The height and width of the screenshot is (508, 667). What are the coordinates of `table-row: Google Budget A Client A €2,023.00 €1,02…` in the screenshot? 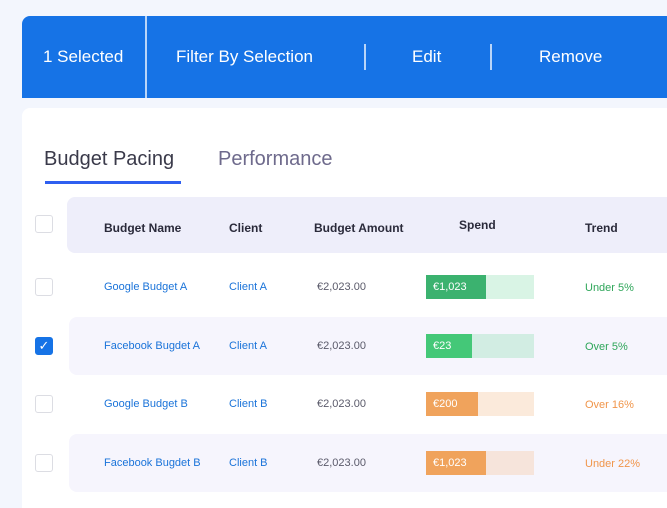 It's located at (368, 287).